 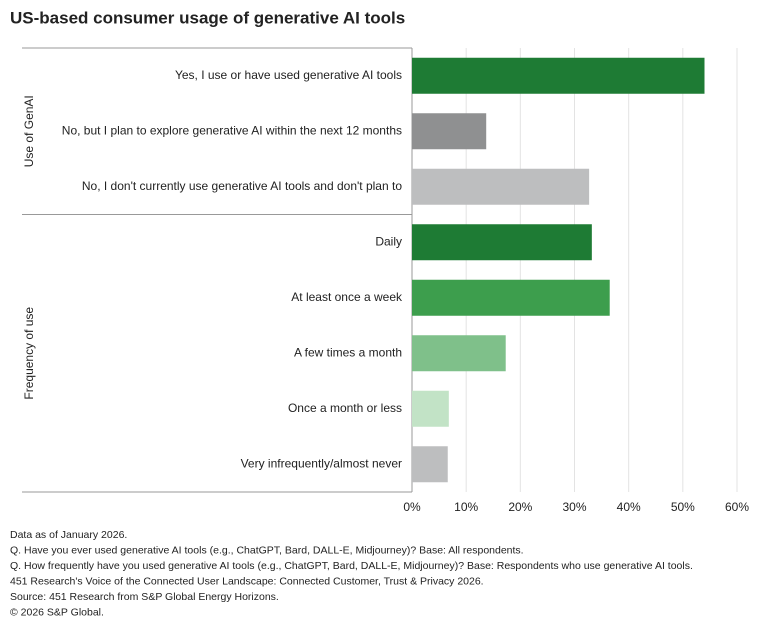 I want to click on y-tick-label: Daily, so click(x=388, y=241).